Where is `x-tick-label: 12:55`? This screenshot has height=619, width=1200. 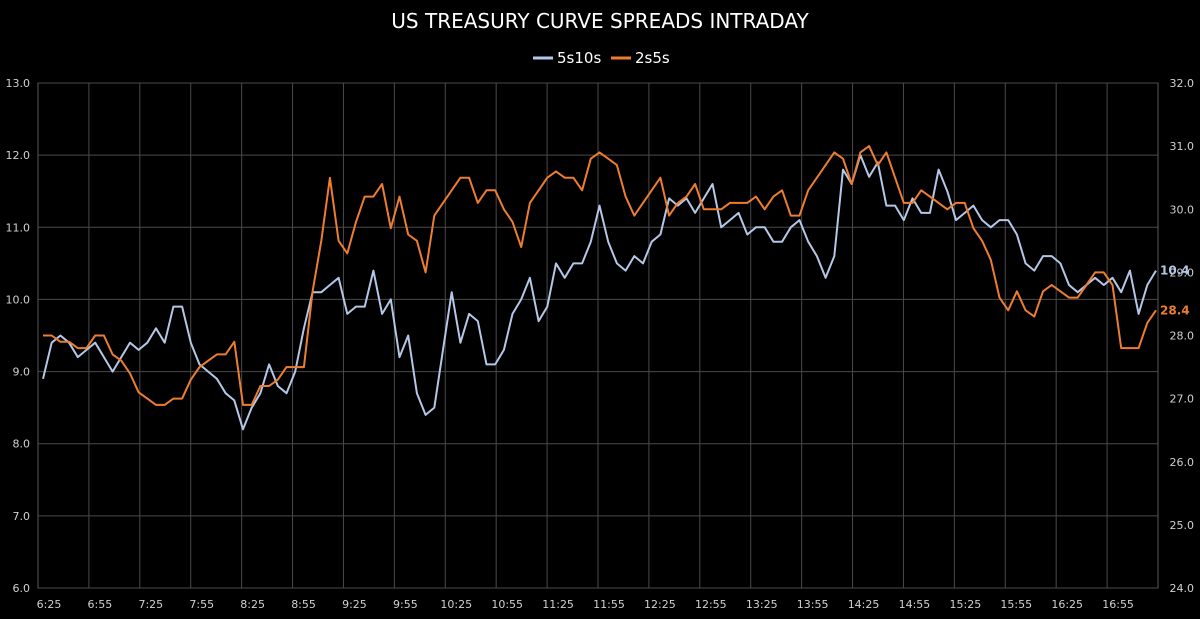
x-tick-label: 12:55 is located at coordinates (711, 604).